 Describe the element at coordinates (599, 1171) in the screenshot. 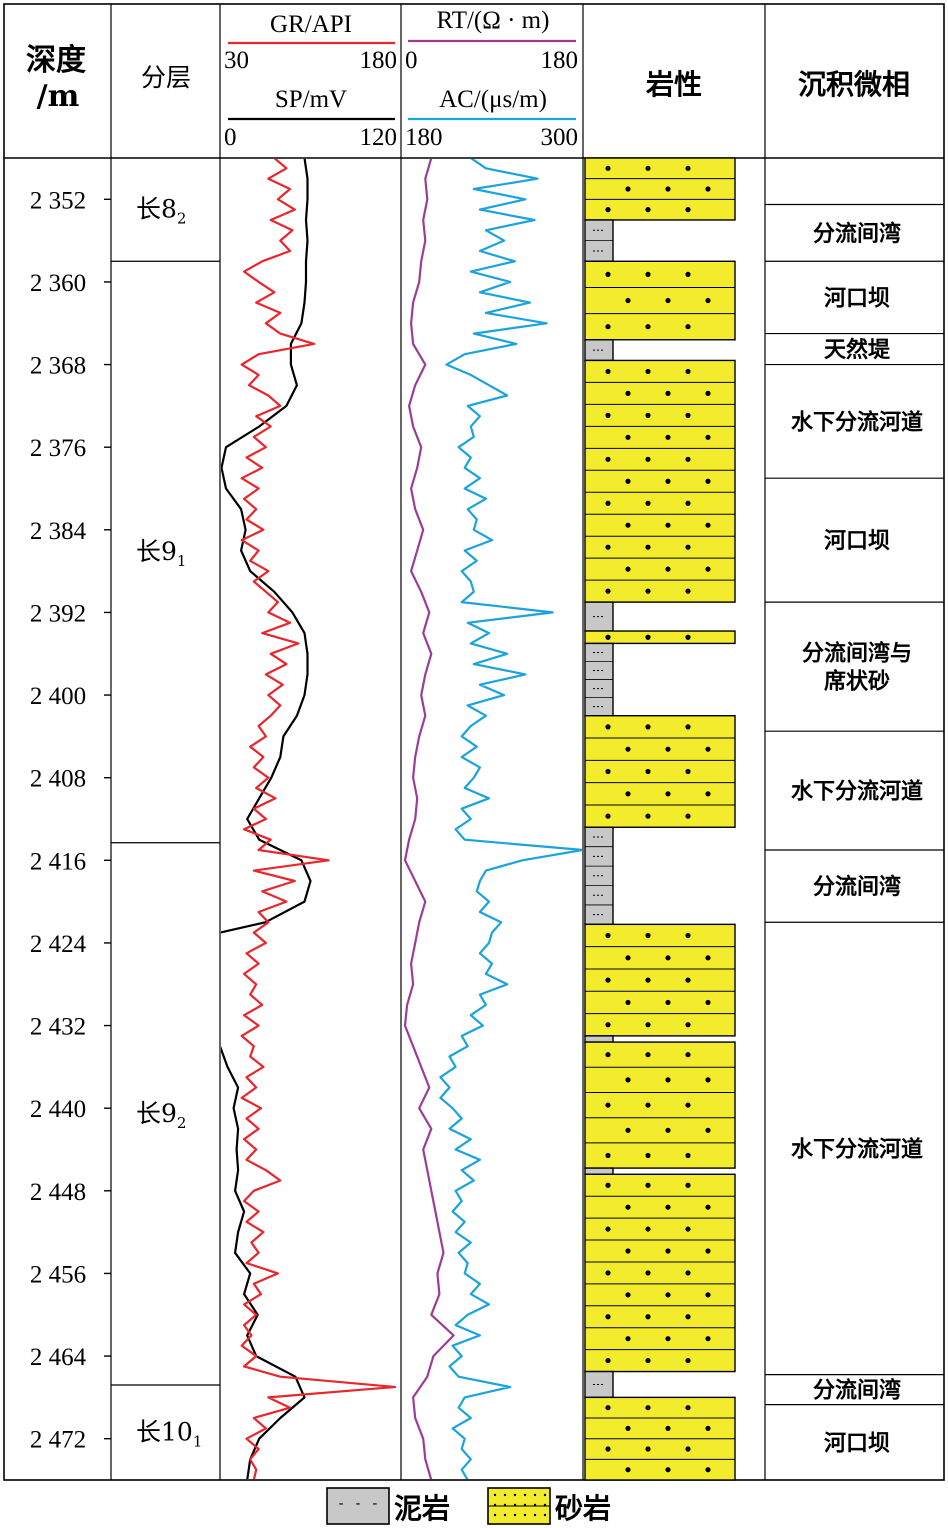

I see `mudstone-fill` at that location.